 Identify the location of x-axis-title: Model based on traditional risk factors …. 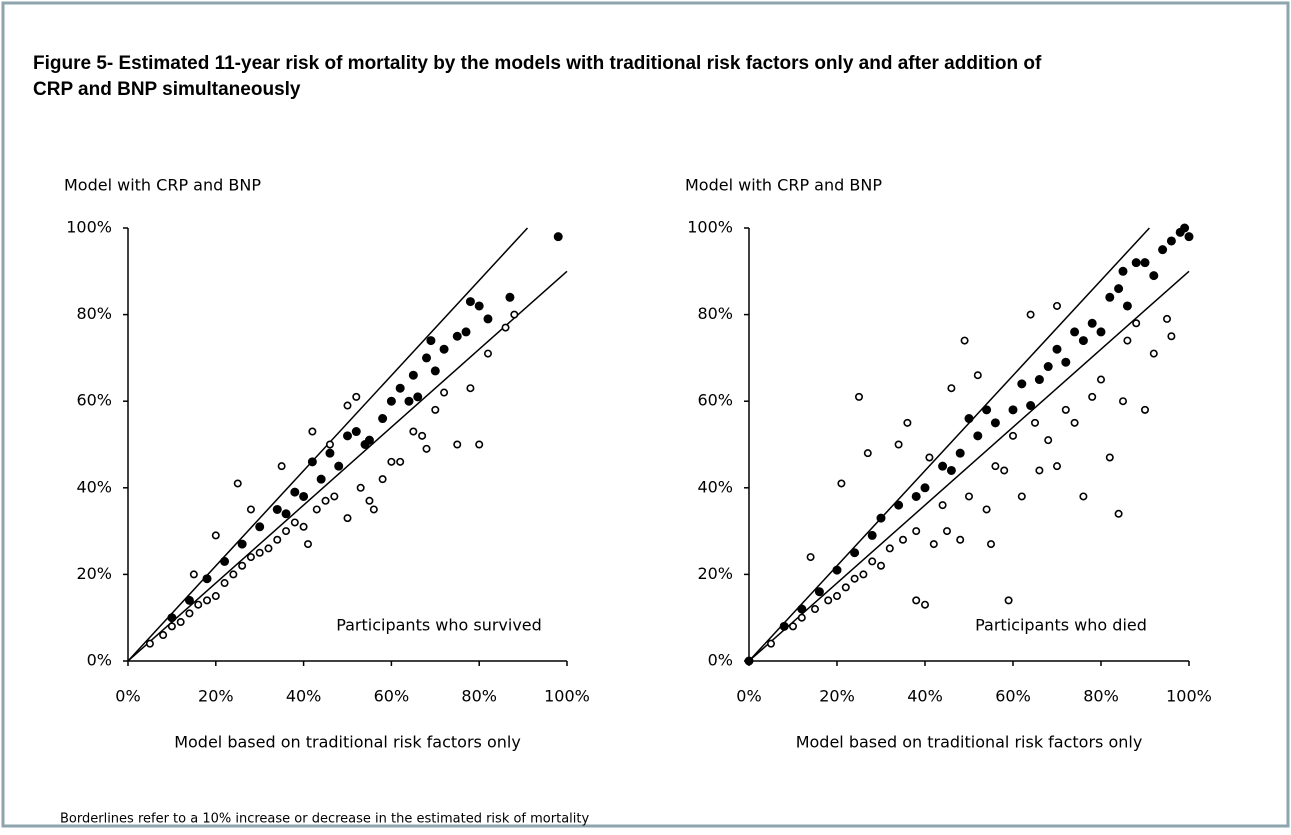
(969, 742).